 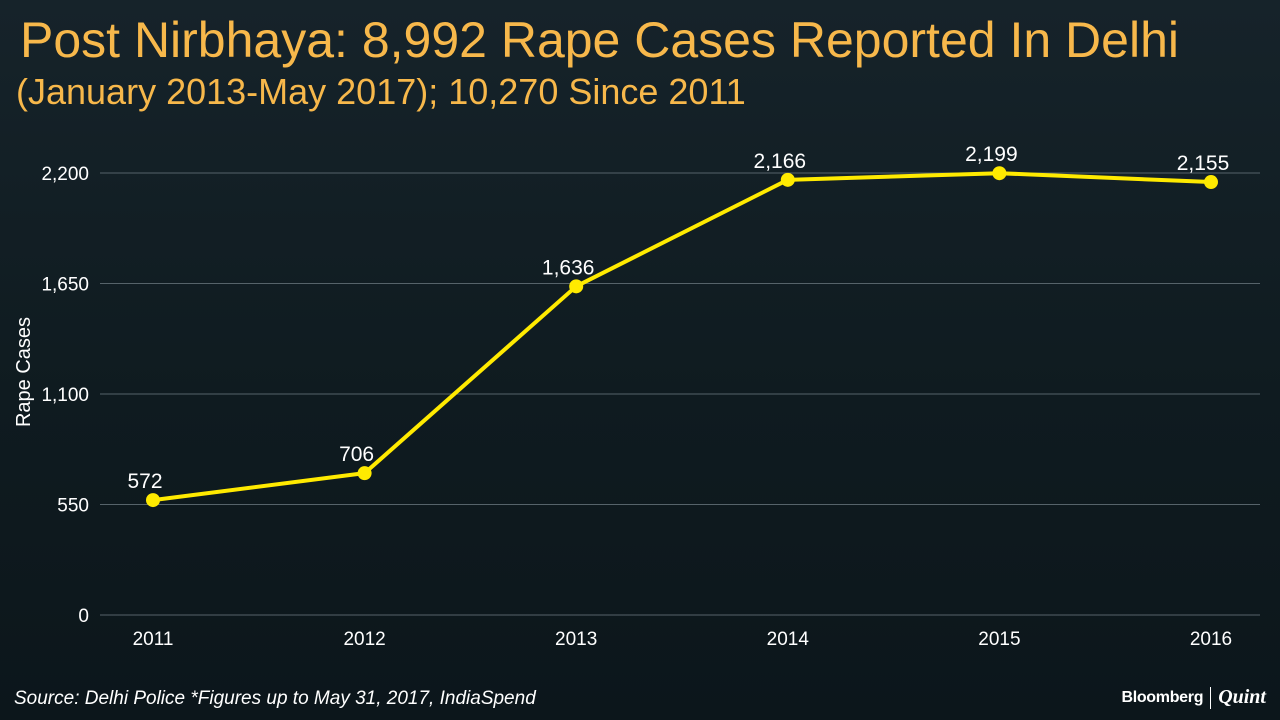 What do you see at coordinates (65, 174) in the screenshot?
I see `y-tick-label: 2,200` at bounding box center [65, 174].